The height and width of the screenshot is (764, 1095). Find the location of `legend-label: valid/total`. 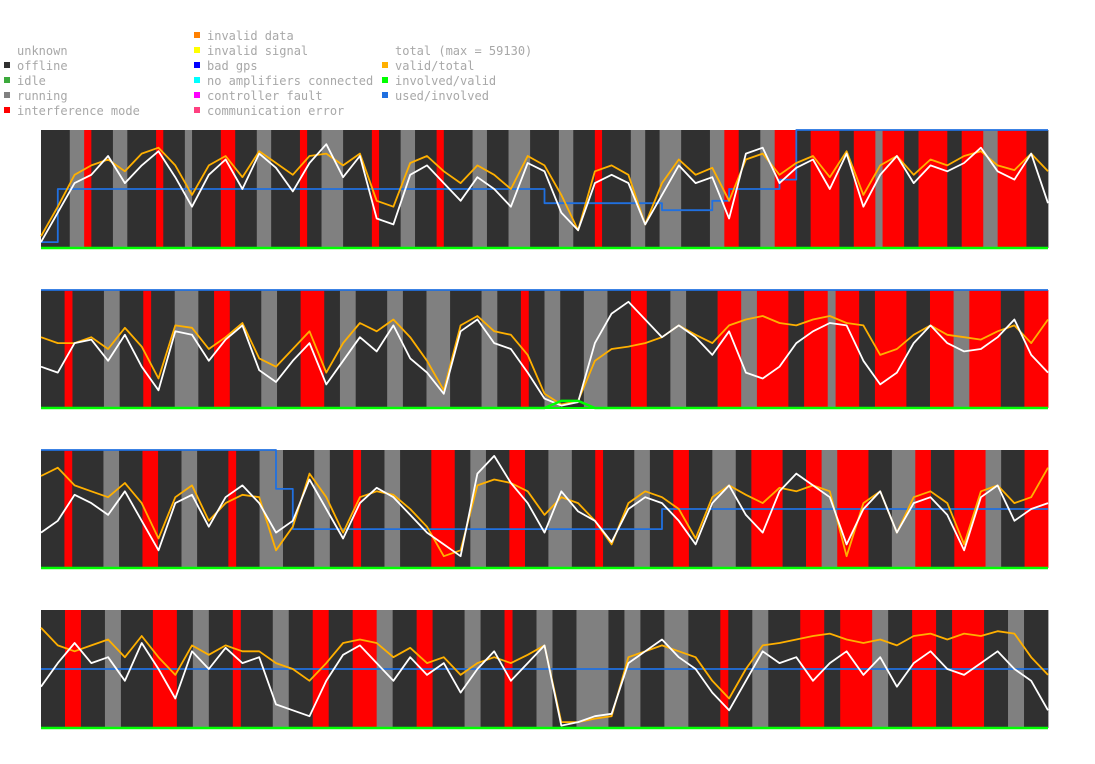

legend-label: valid/total is located at coordinates (435, 66).